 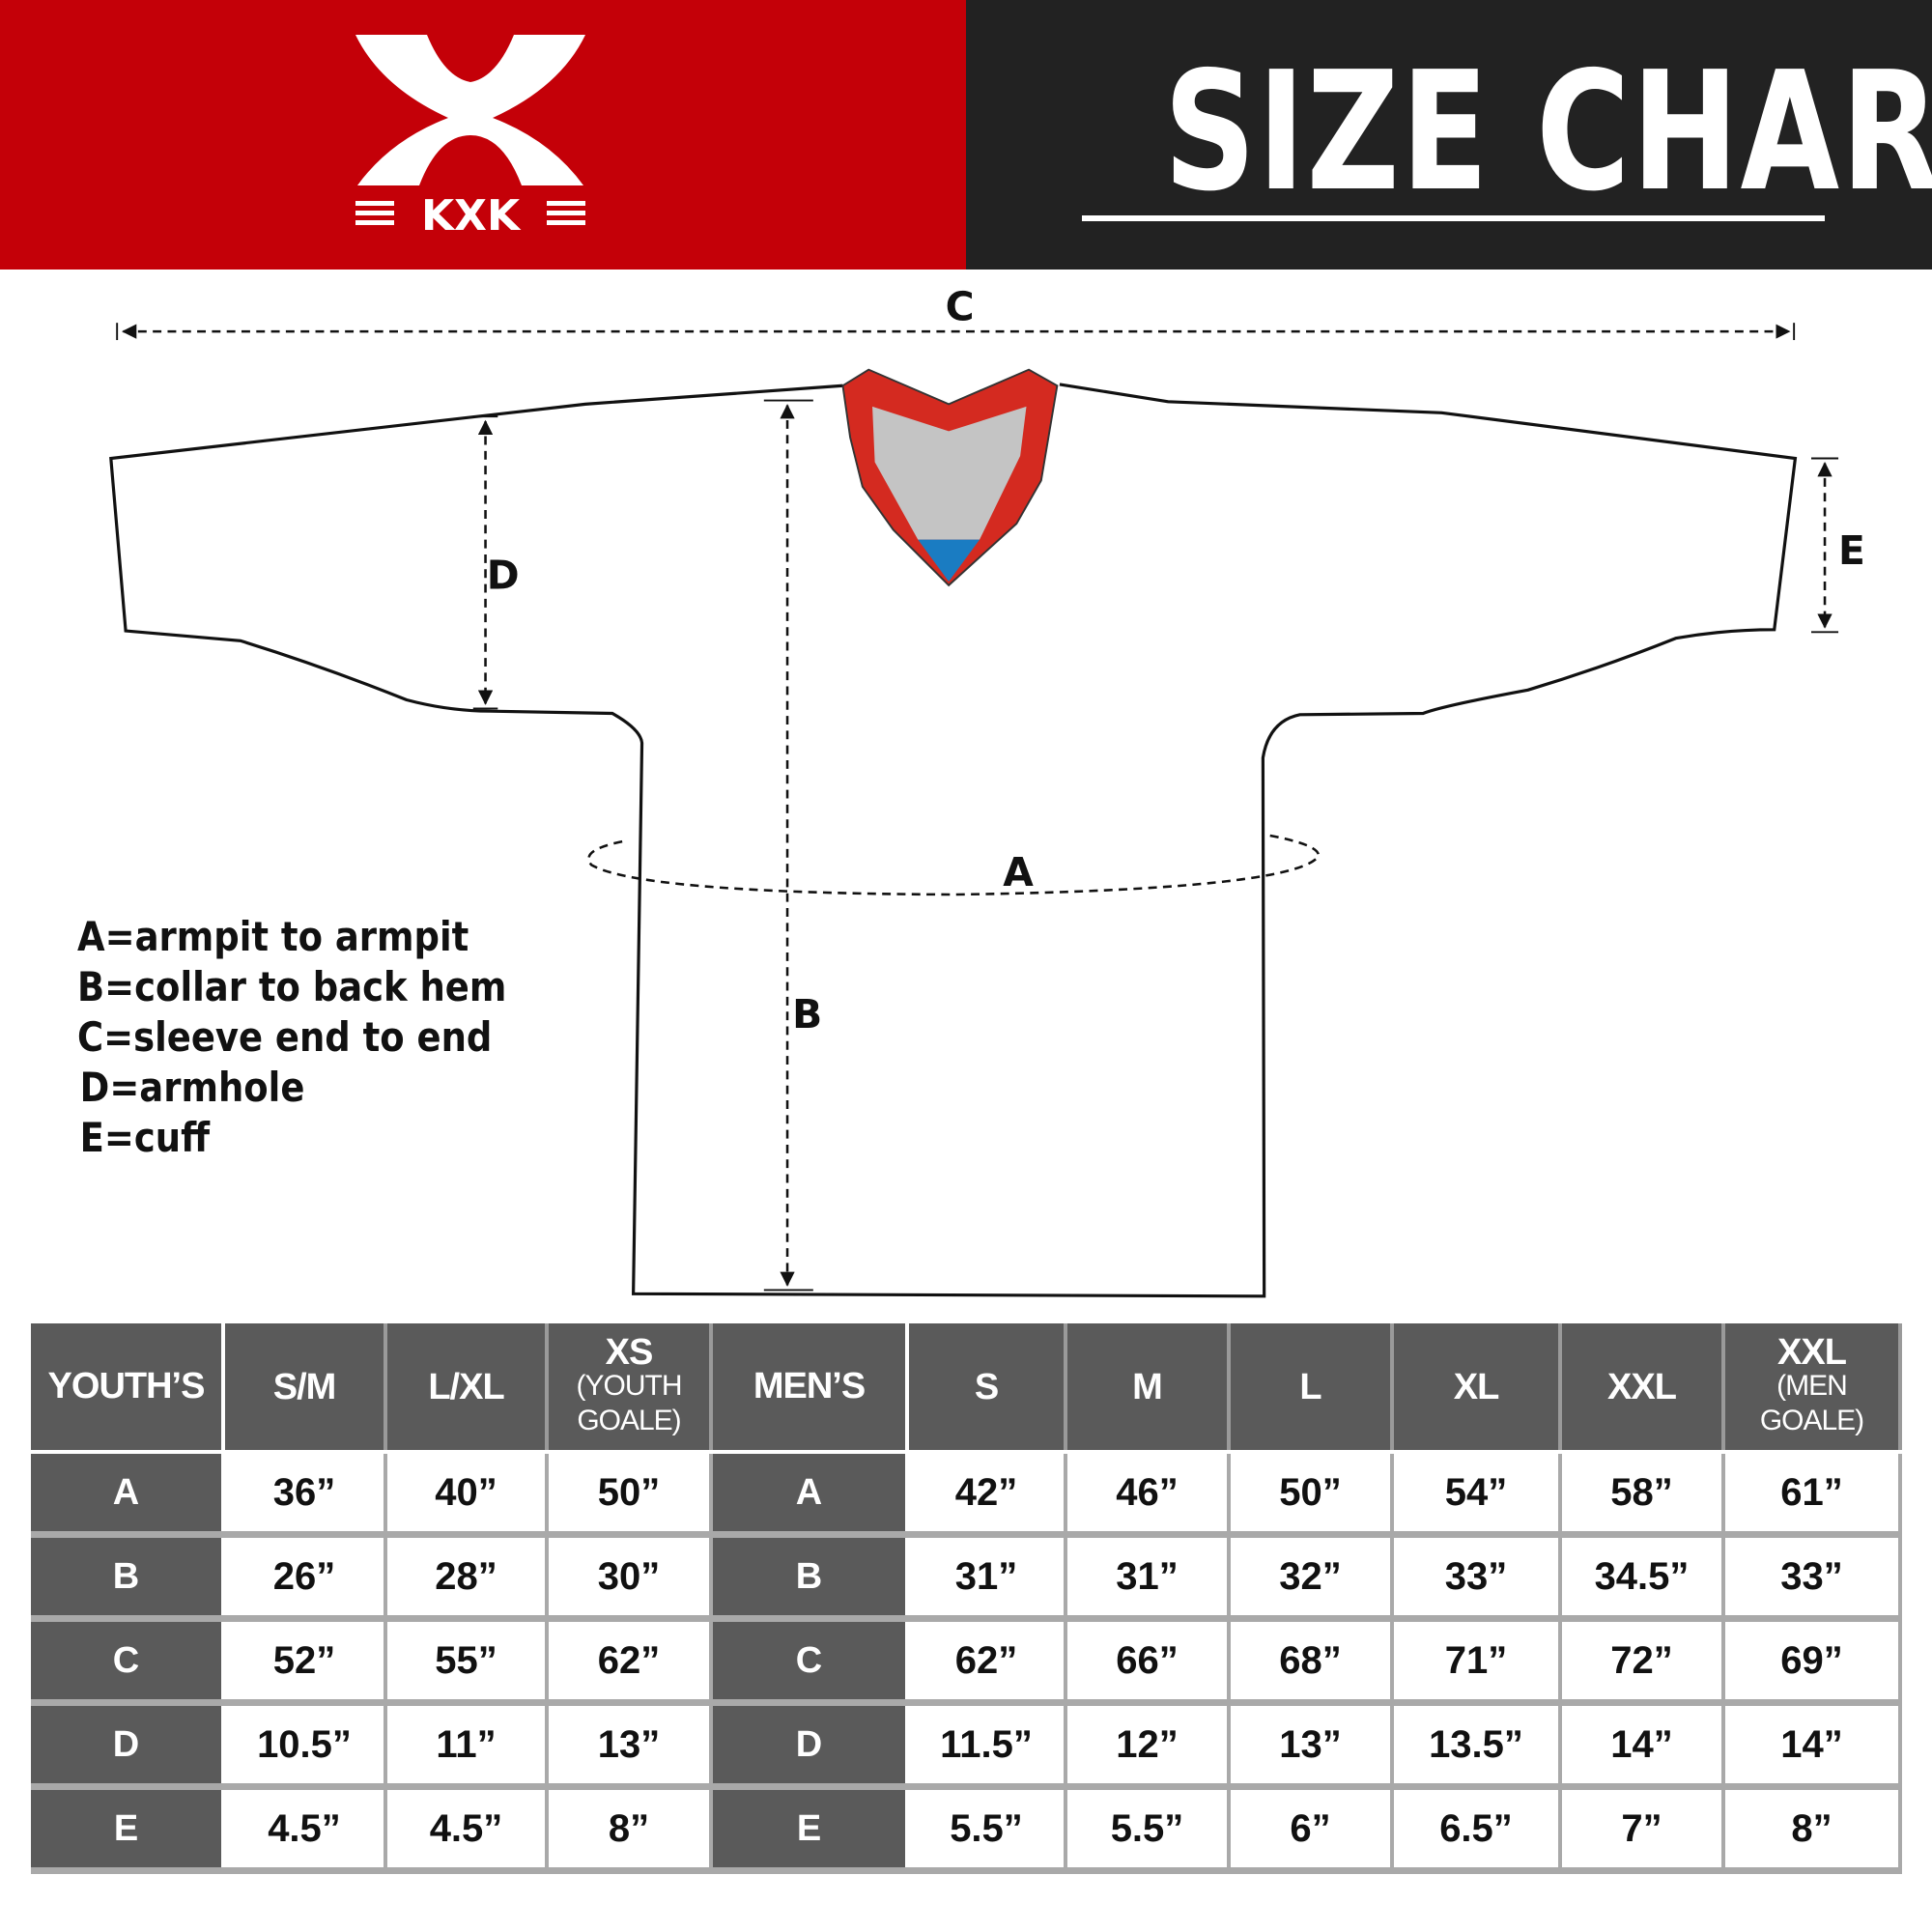 What do you see at coordinates (987, 1746) in the screenshot?
I see `table-cell: 11.5”` at bounding box center [987, 1746].